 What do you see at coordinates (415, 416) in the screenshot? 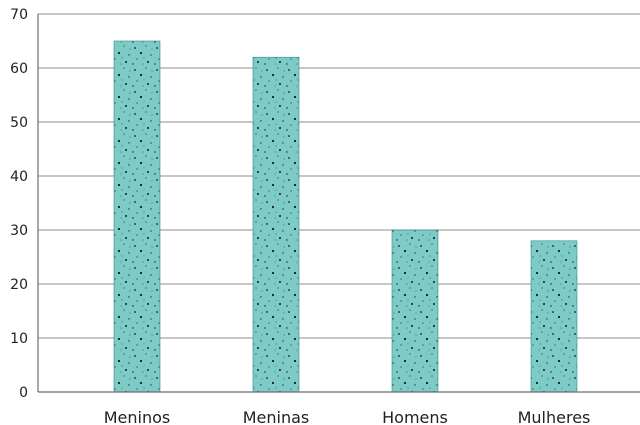
I see `x-tick-label-homens: Homens` at bounding box center [415, 416].